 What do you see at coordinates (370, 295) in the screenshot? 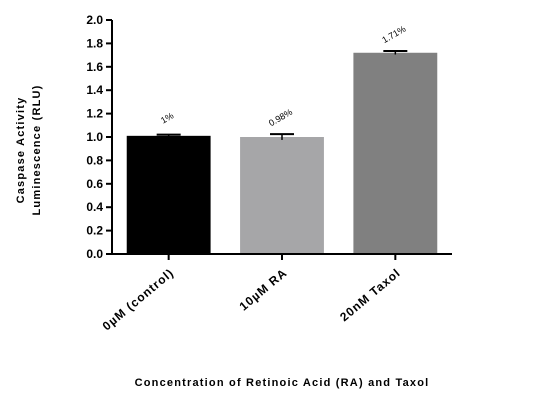
I see `x-tick-label: 20nM Taxol` at bounding box center [370, 295].